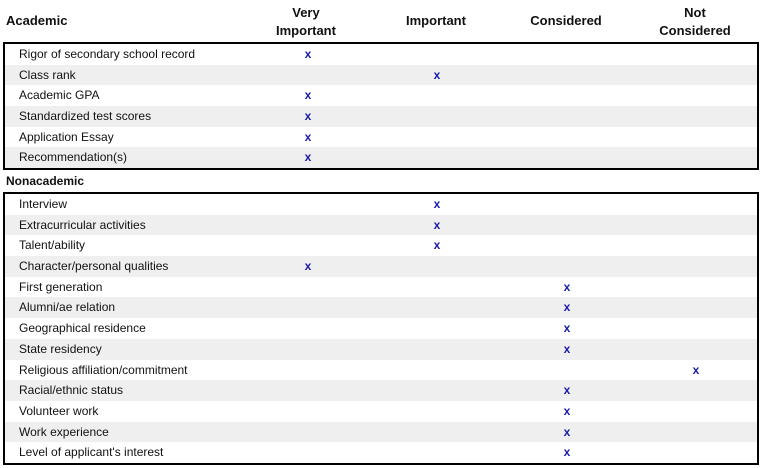 The width and height of the screenshot is (764, 468). I want to click on factor-label: Standardized test scores, so click(85, 116).